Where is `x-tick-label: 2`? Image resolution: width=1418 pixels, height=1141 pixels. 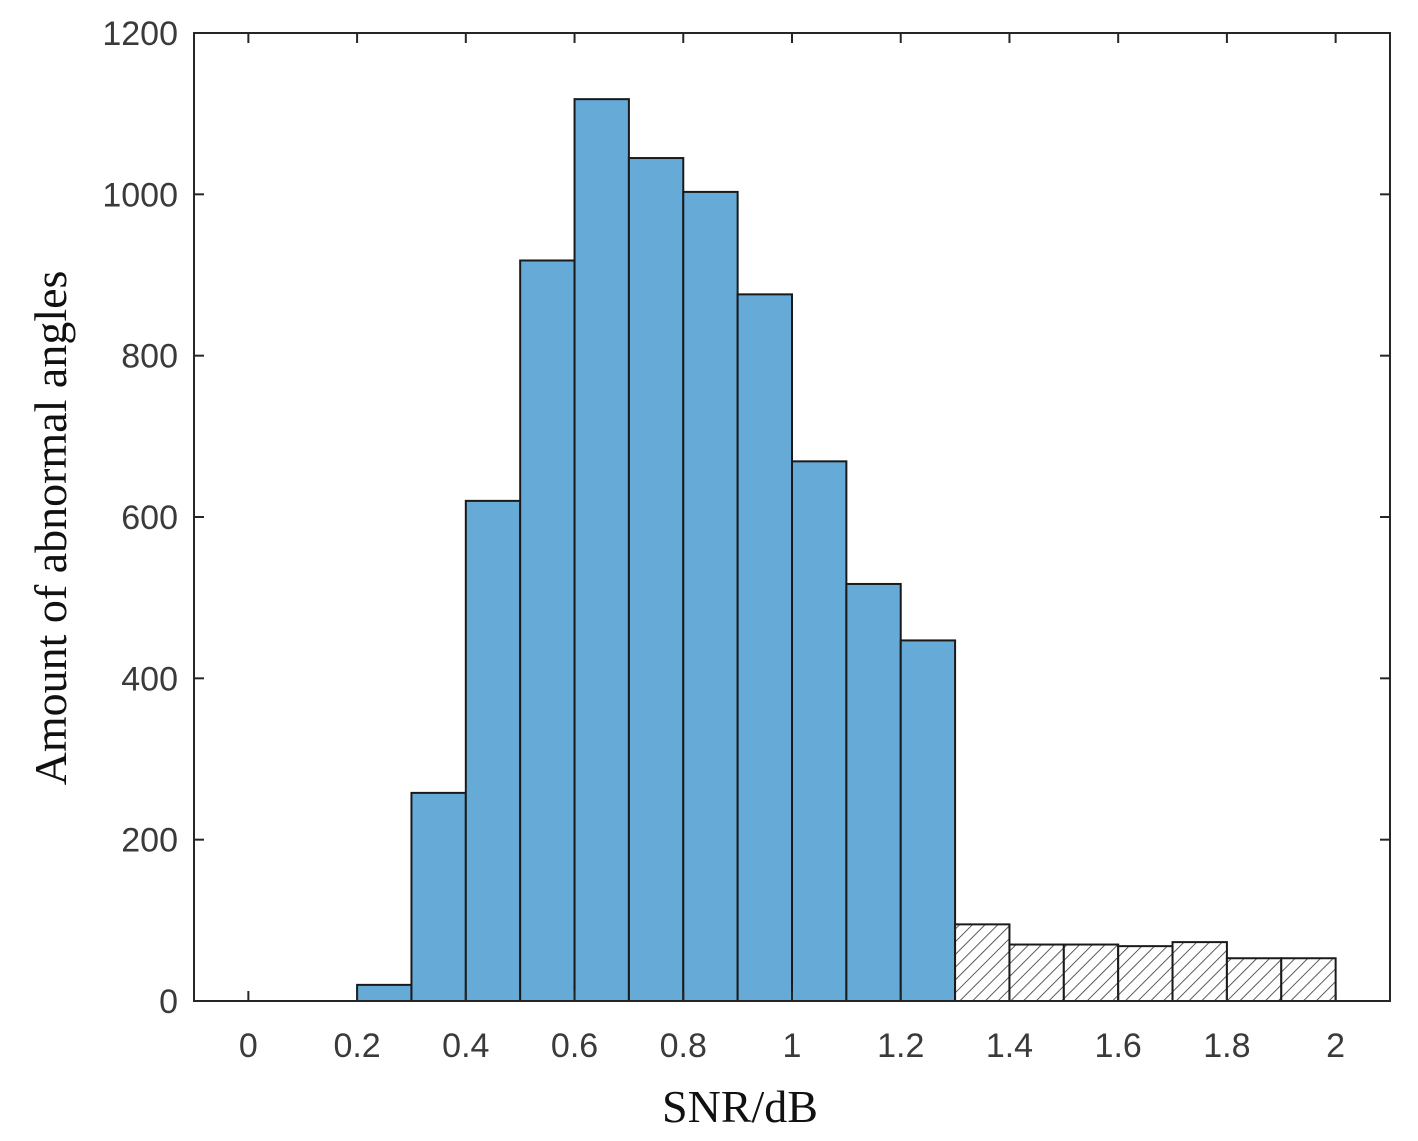 x-tick-label: 2 is located at coordinates (1335, 1046).